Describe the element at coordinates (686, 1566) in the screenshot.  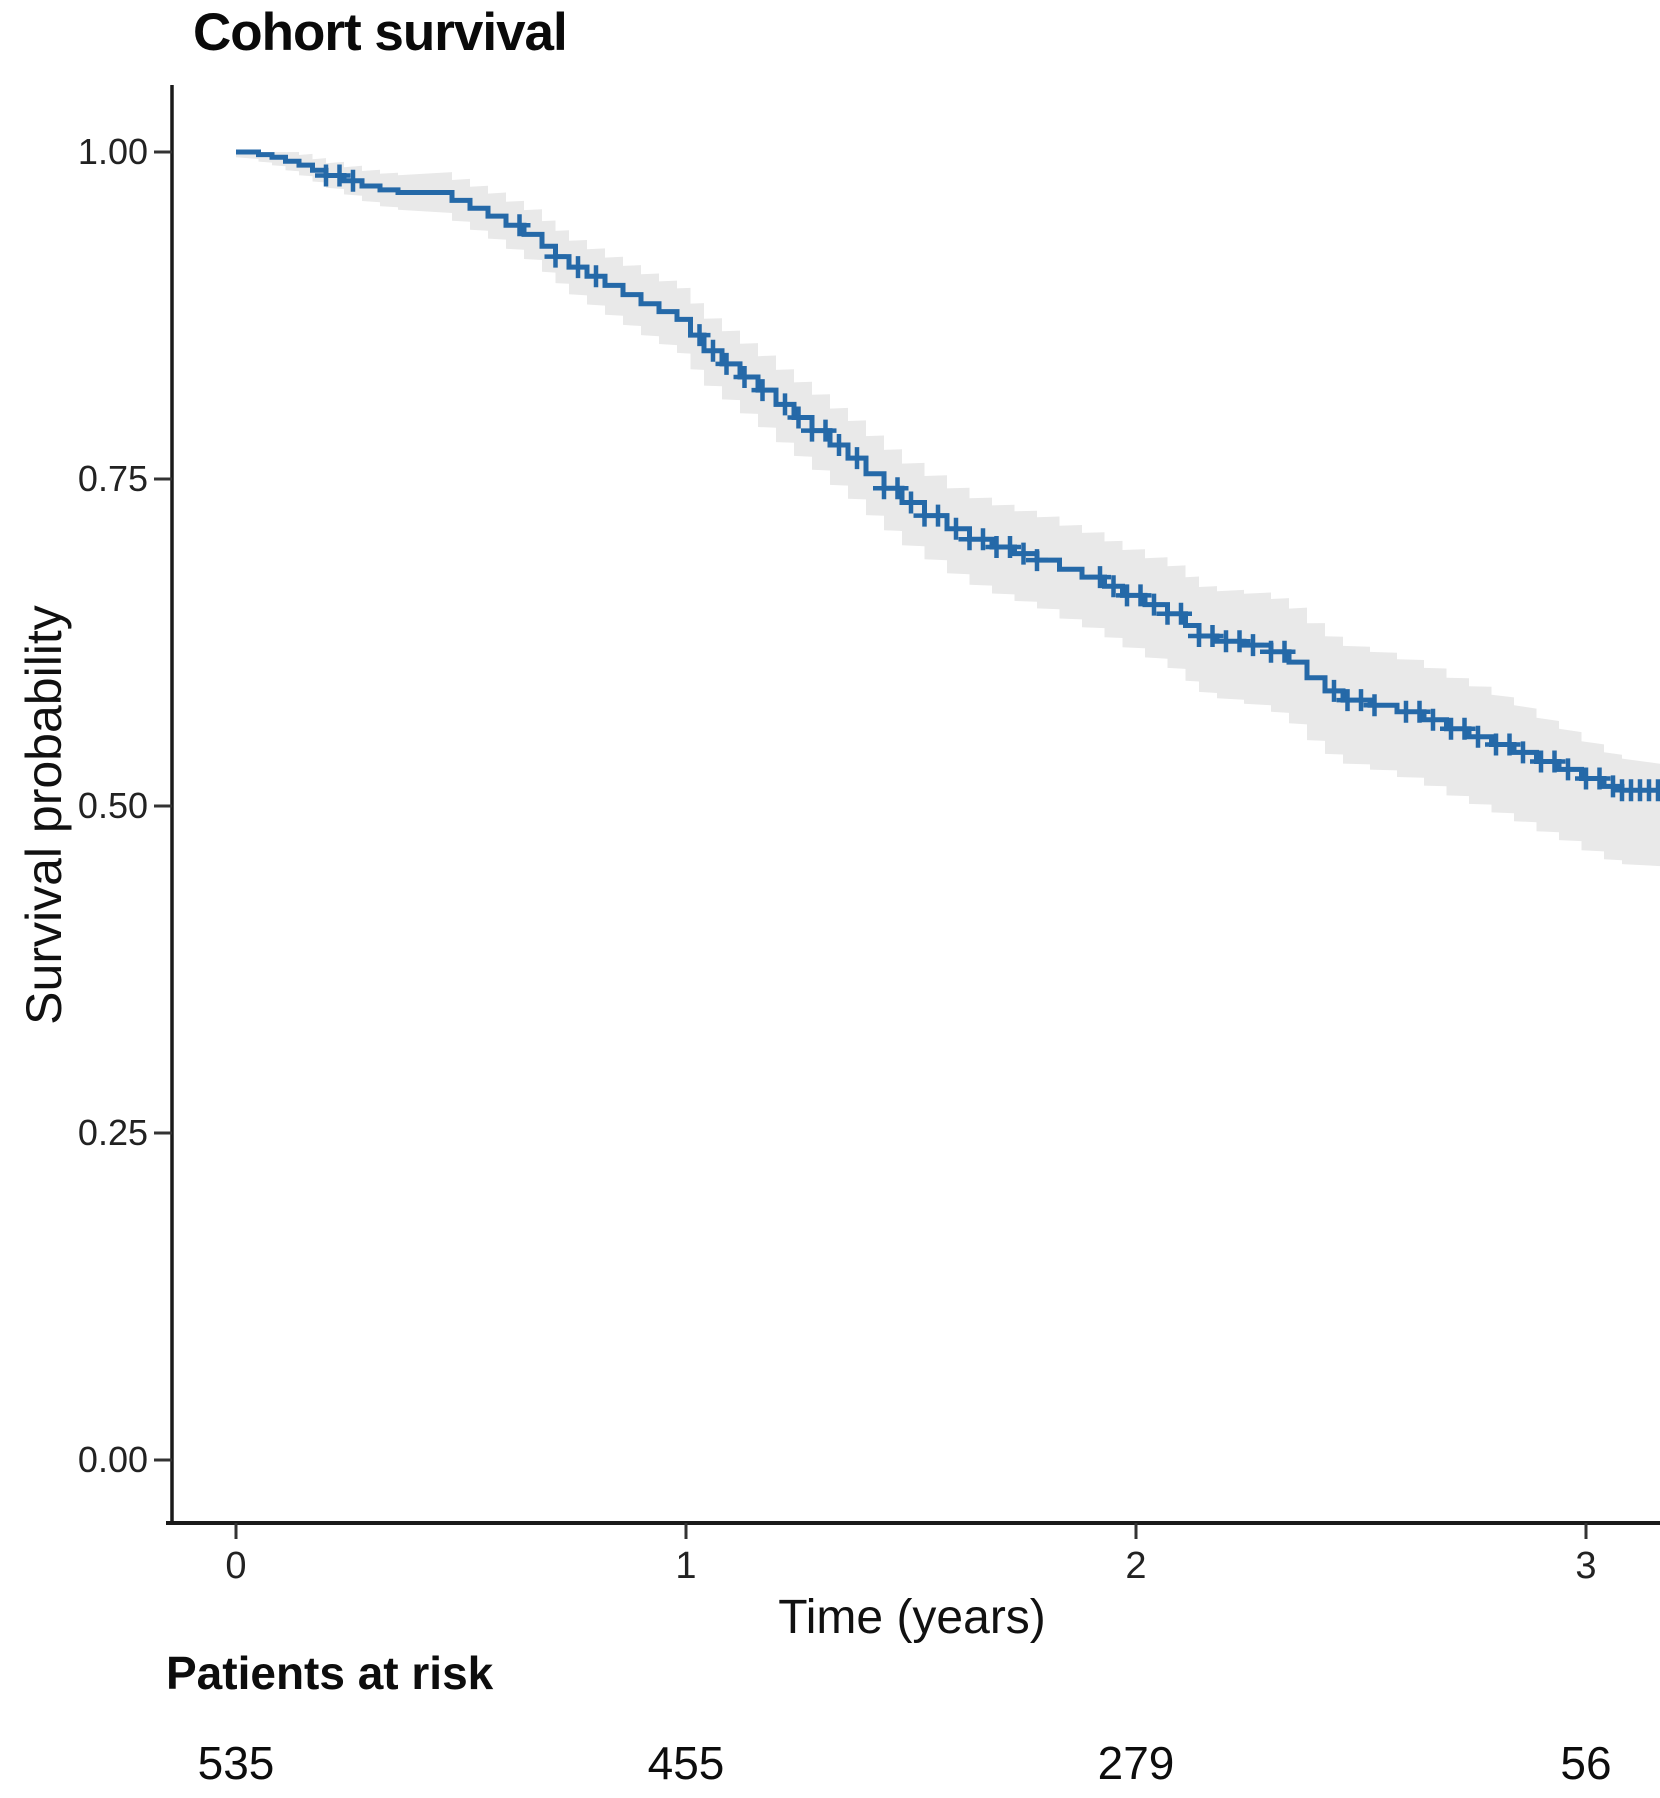
I see `x-tick-label: 1` at that location.